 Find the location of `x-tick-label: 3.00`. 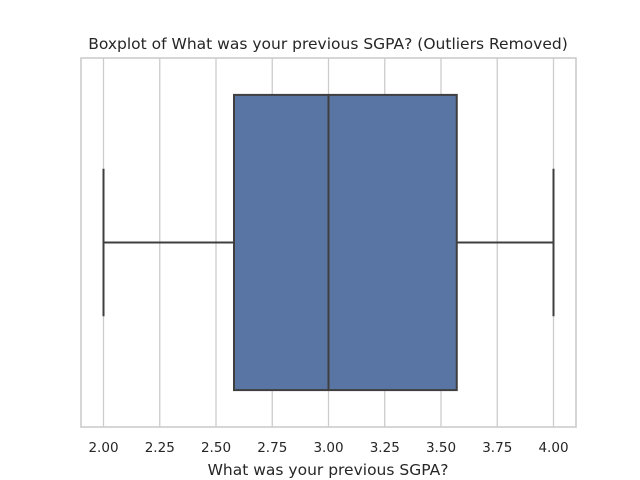

x-tick-label: 3.00 is located at coordinates (328, 448).